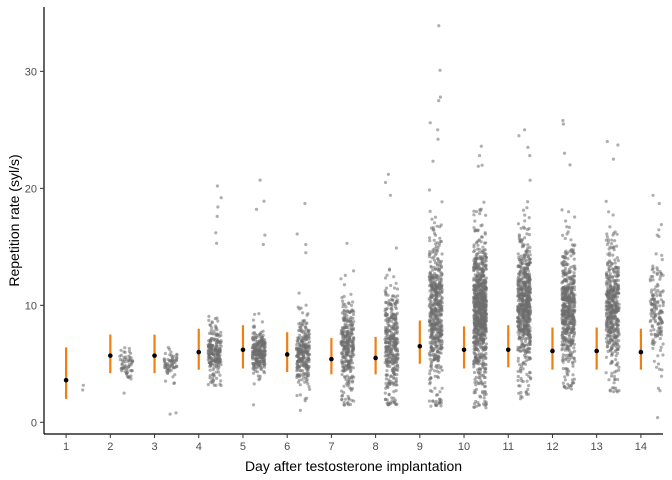 The height and width of the screenshot is (480, 672). I want to click on x-axis-title: Day after testosterone implantation, so click(353, 466).